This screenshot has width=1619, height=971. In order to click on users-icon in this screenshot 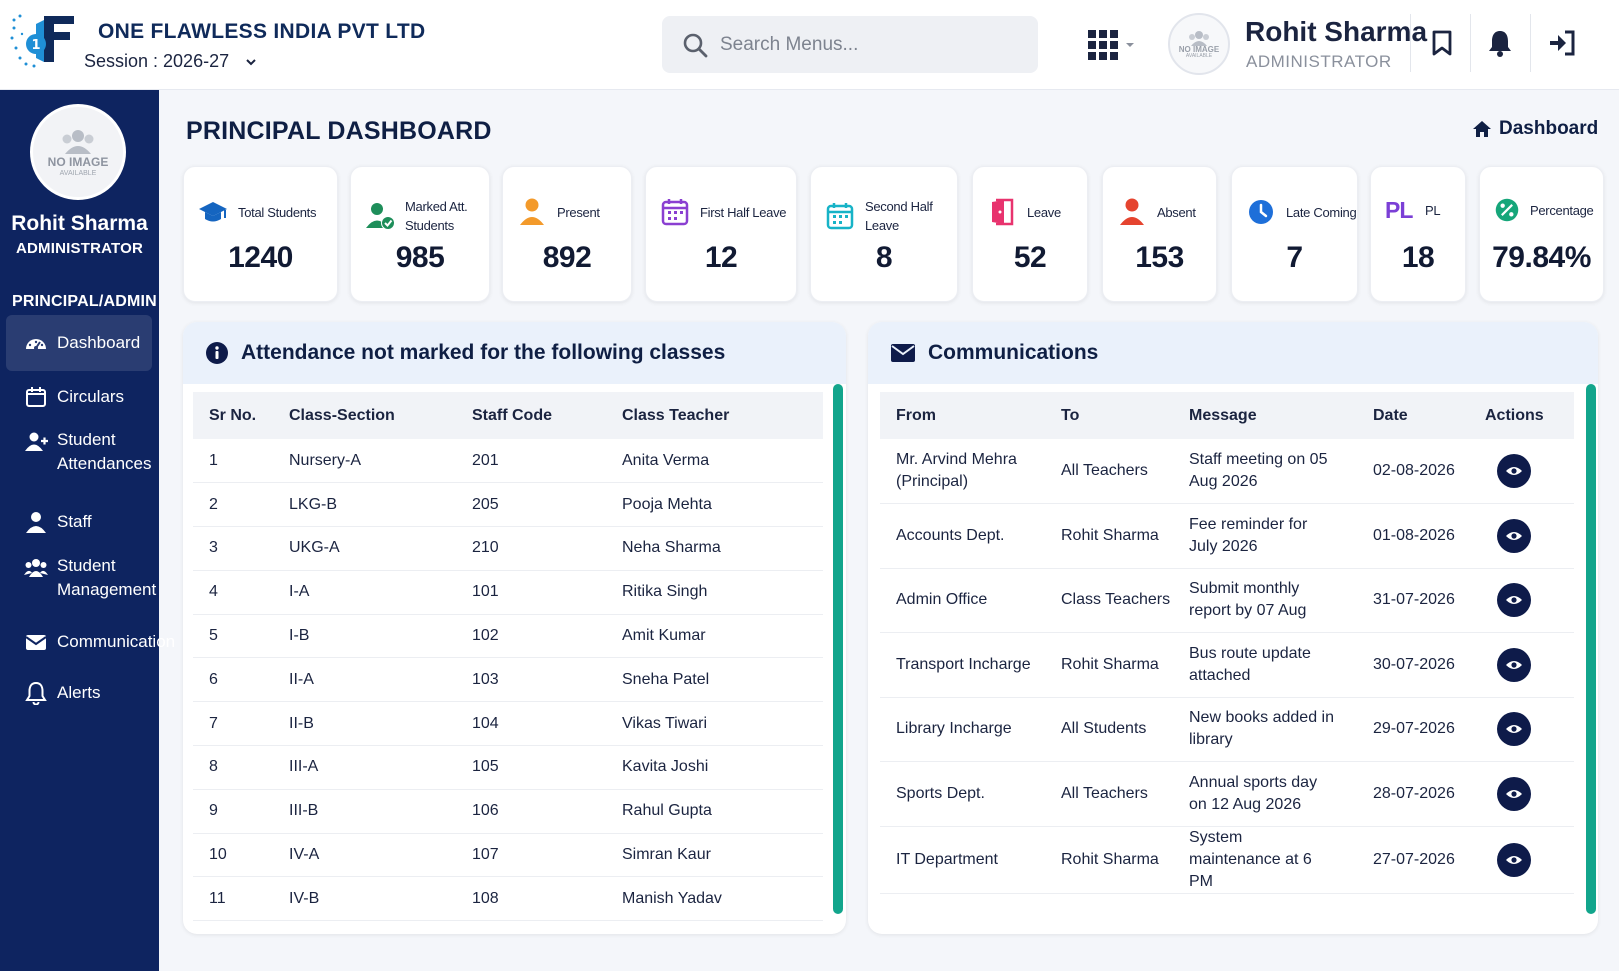, I will do `click(36, 568)`.